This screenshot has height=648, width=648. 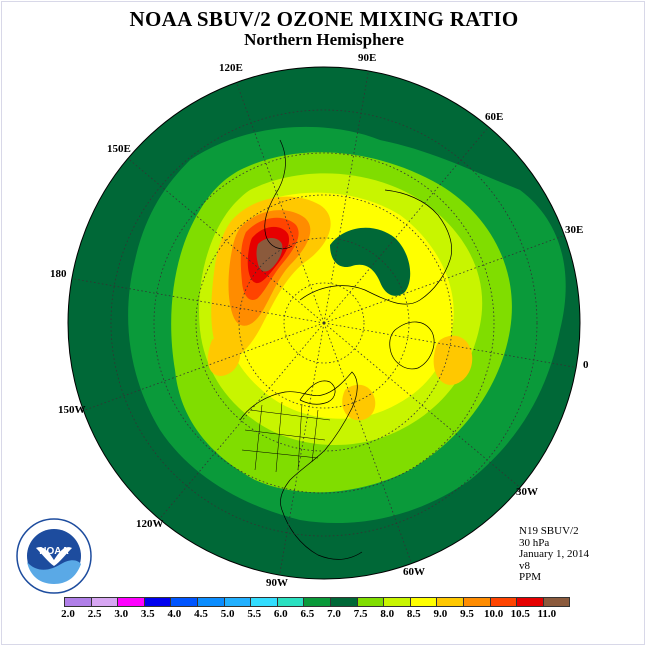 I want to click on logo-gull, so click(x=54, y=556).